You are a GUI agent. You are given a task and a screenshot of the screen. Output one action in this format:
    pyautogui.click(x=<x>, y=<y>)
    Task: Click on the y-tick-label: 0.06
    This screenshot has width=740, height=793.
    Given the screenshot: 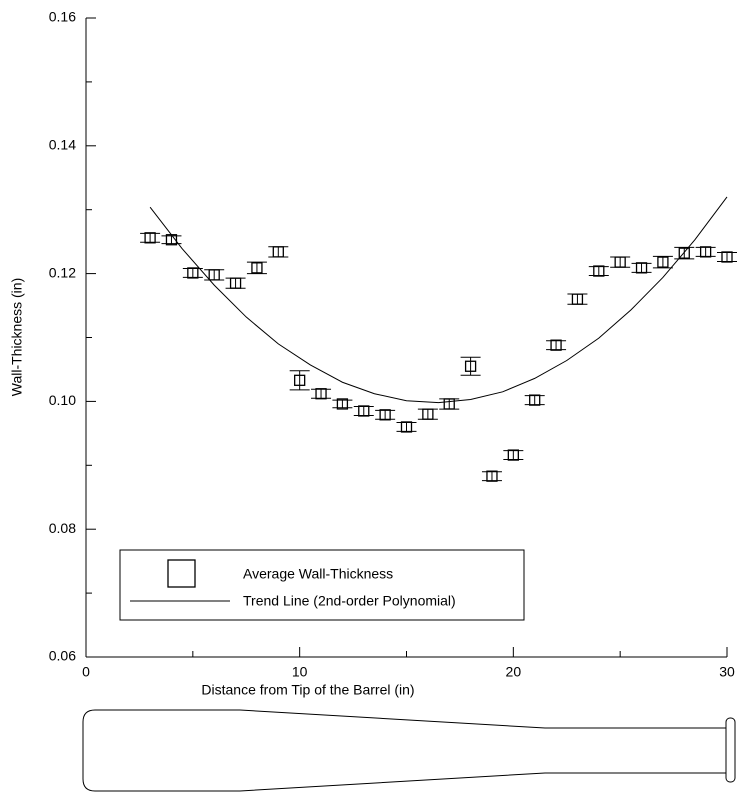 What is the action you would take?
    pyautogui.click(x=62, y=656)
    